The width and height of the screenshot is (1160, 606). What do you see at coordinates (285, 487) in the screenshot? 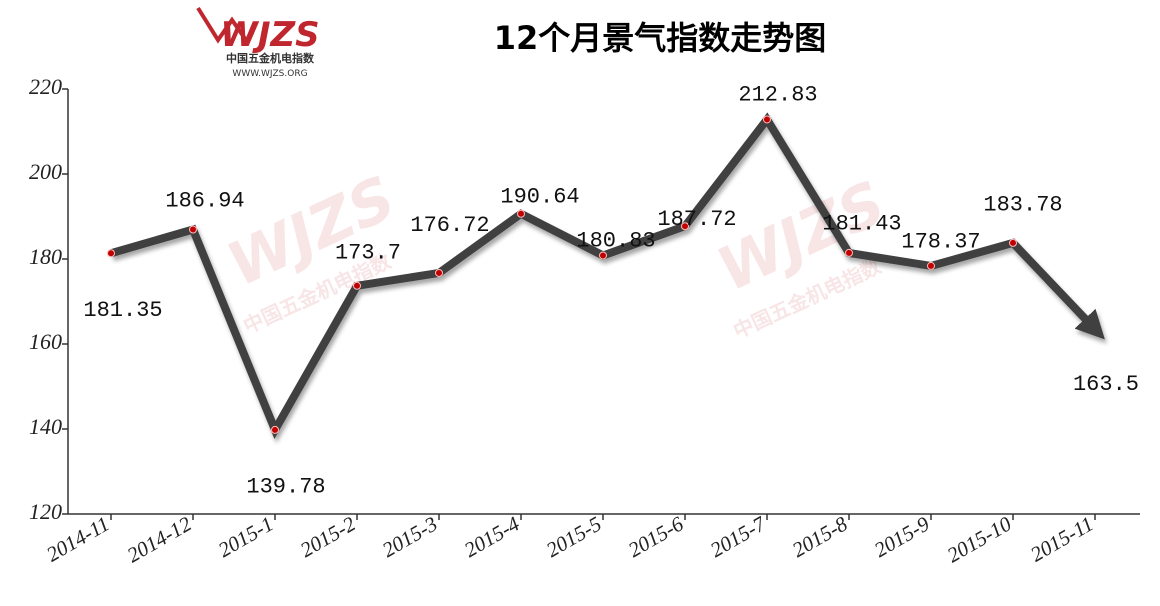
I see `value-label: 139.78` at bounding box center [285, 487].